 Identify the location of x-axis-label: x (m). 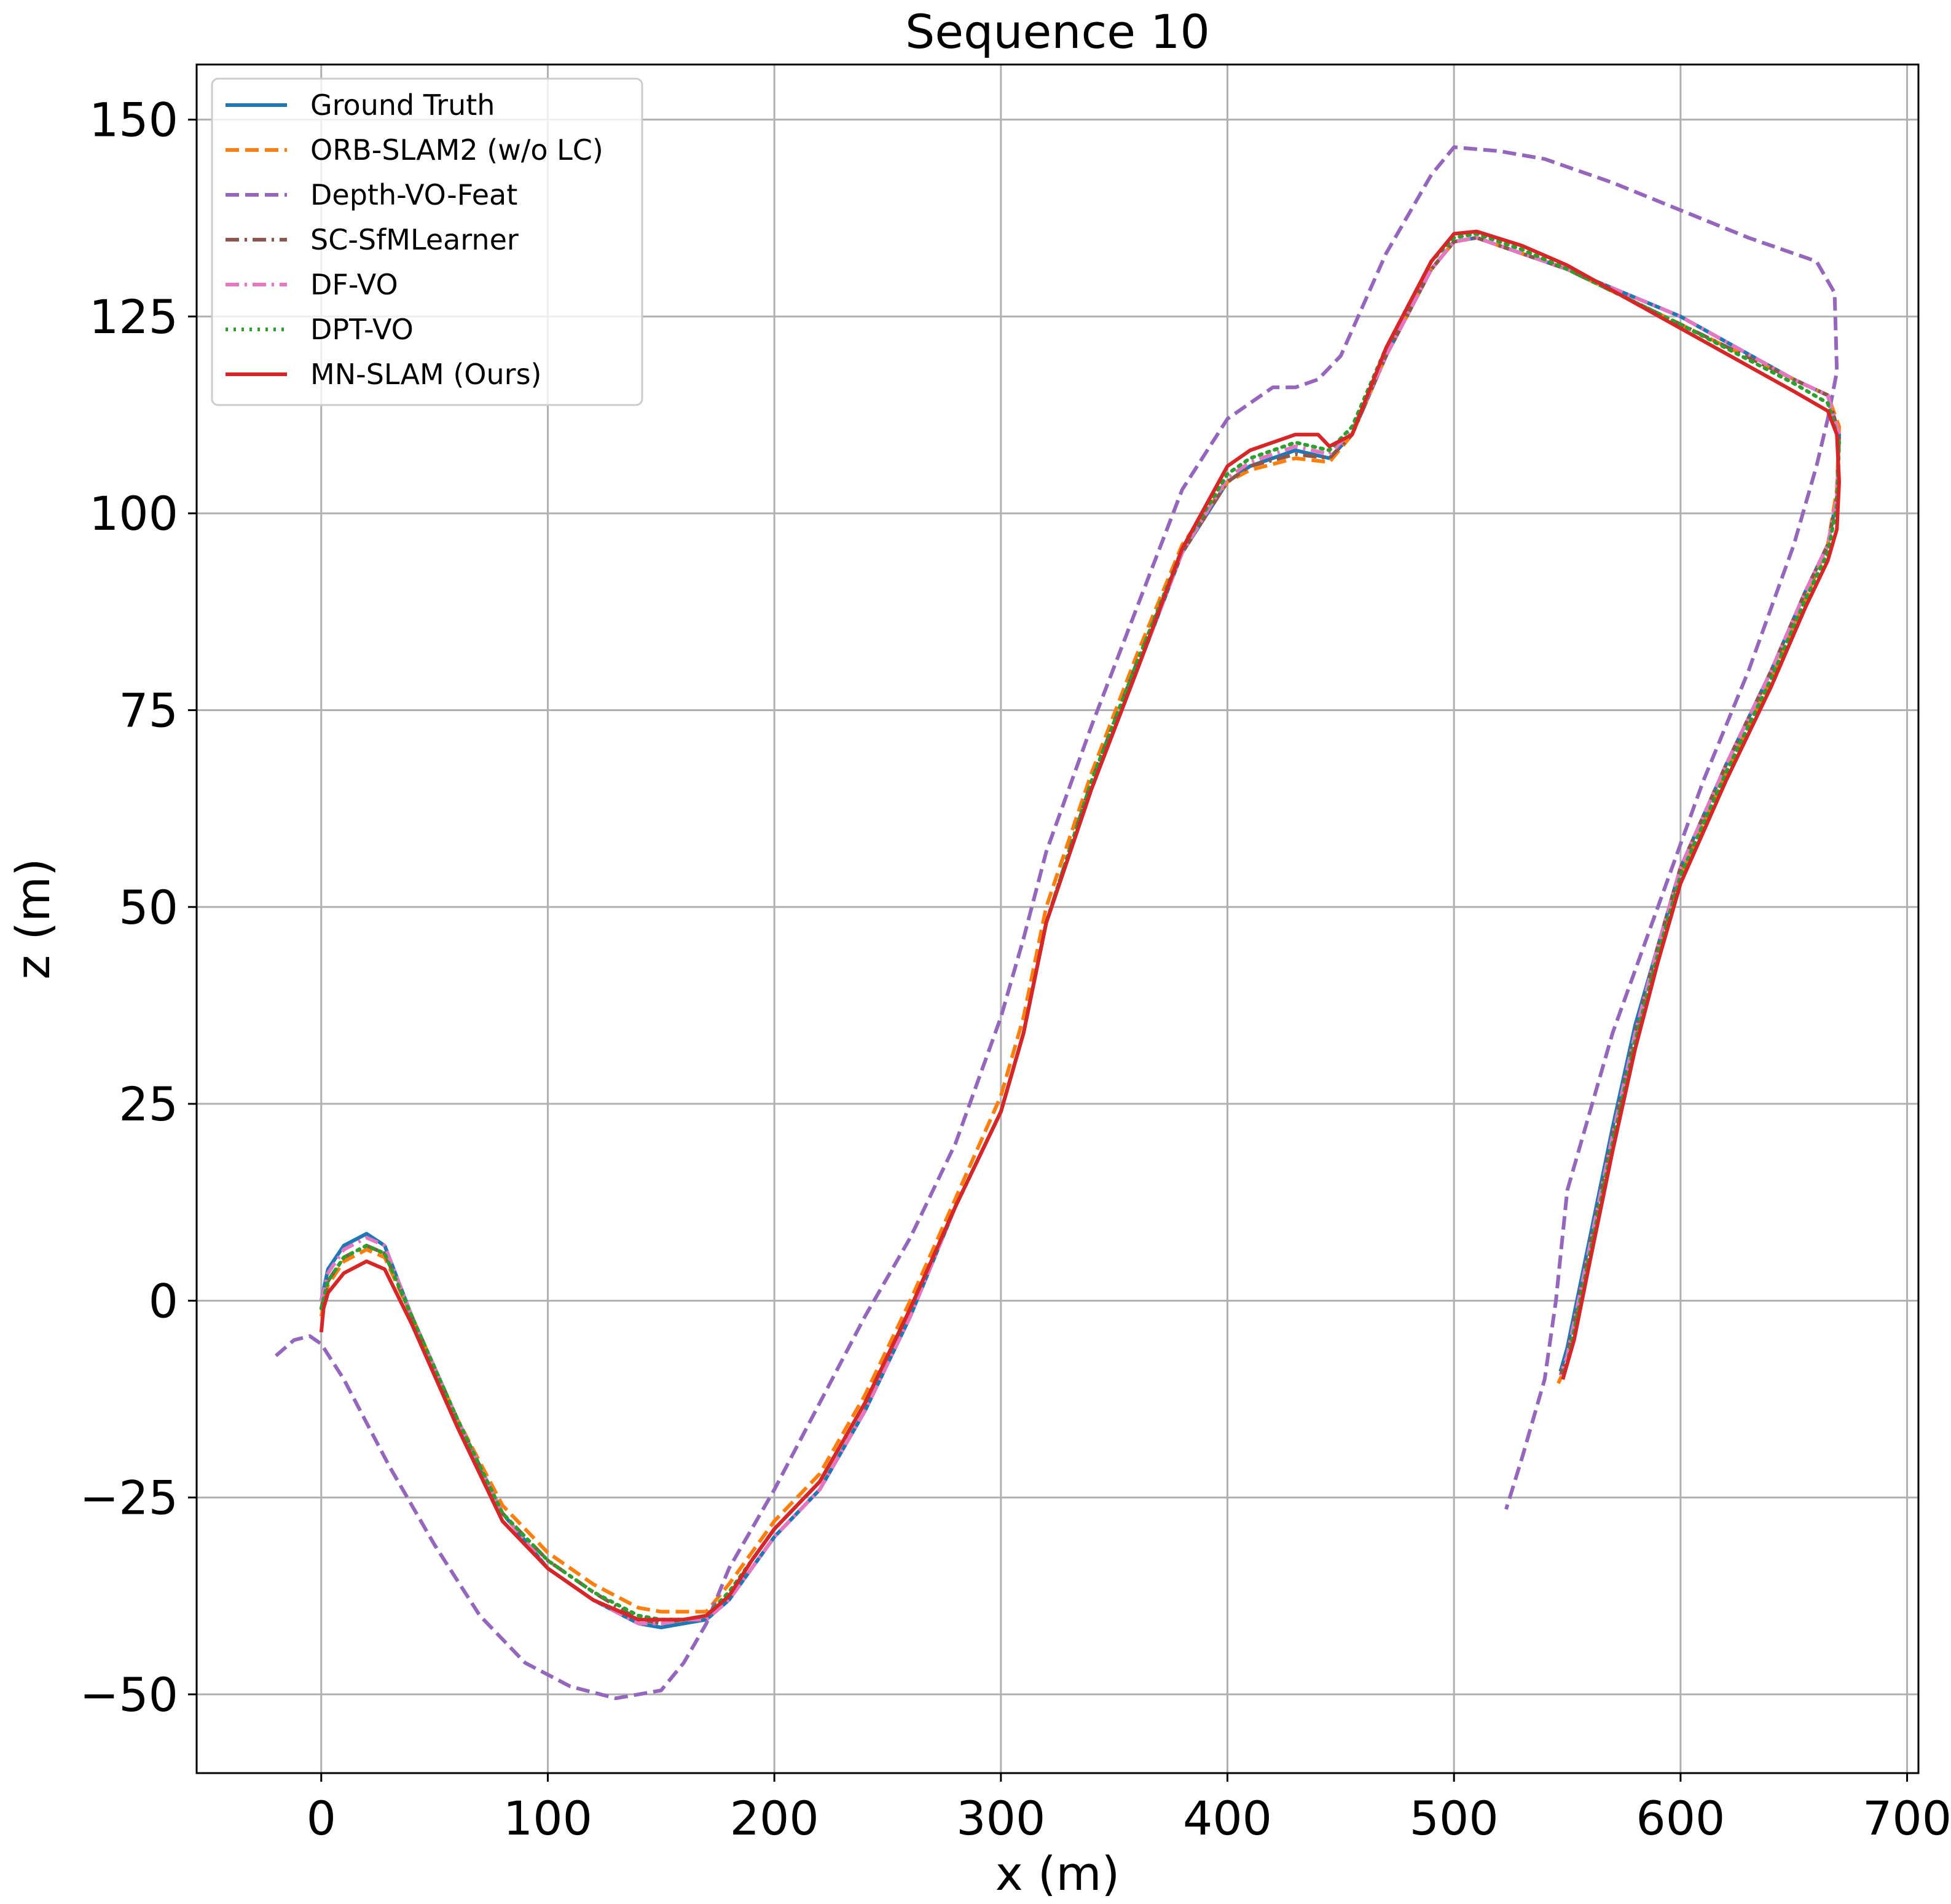
(1057, 1873).